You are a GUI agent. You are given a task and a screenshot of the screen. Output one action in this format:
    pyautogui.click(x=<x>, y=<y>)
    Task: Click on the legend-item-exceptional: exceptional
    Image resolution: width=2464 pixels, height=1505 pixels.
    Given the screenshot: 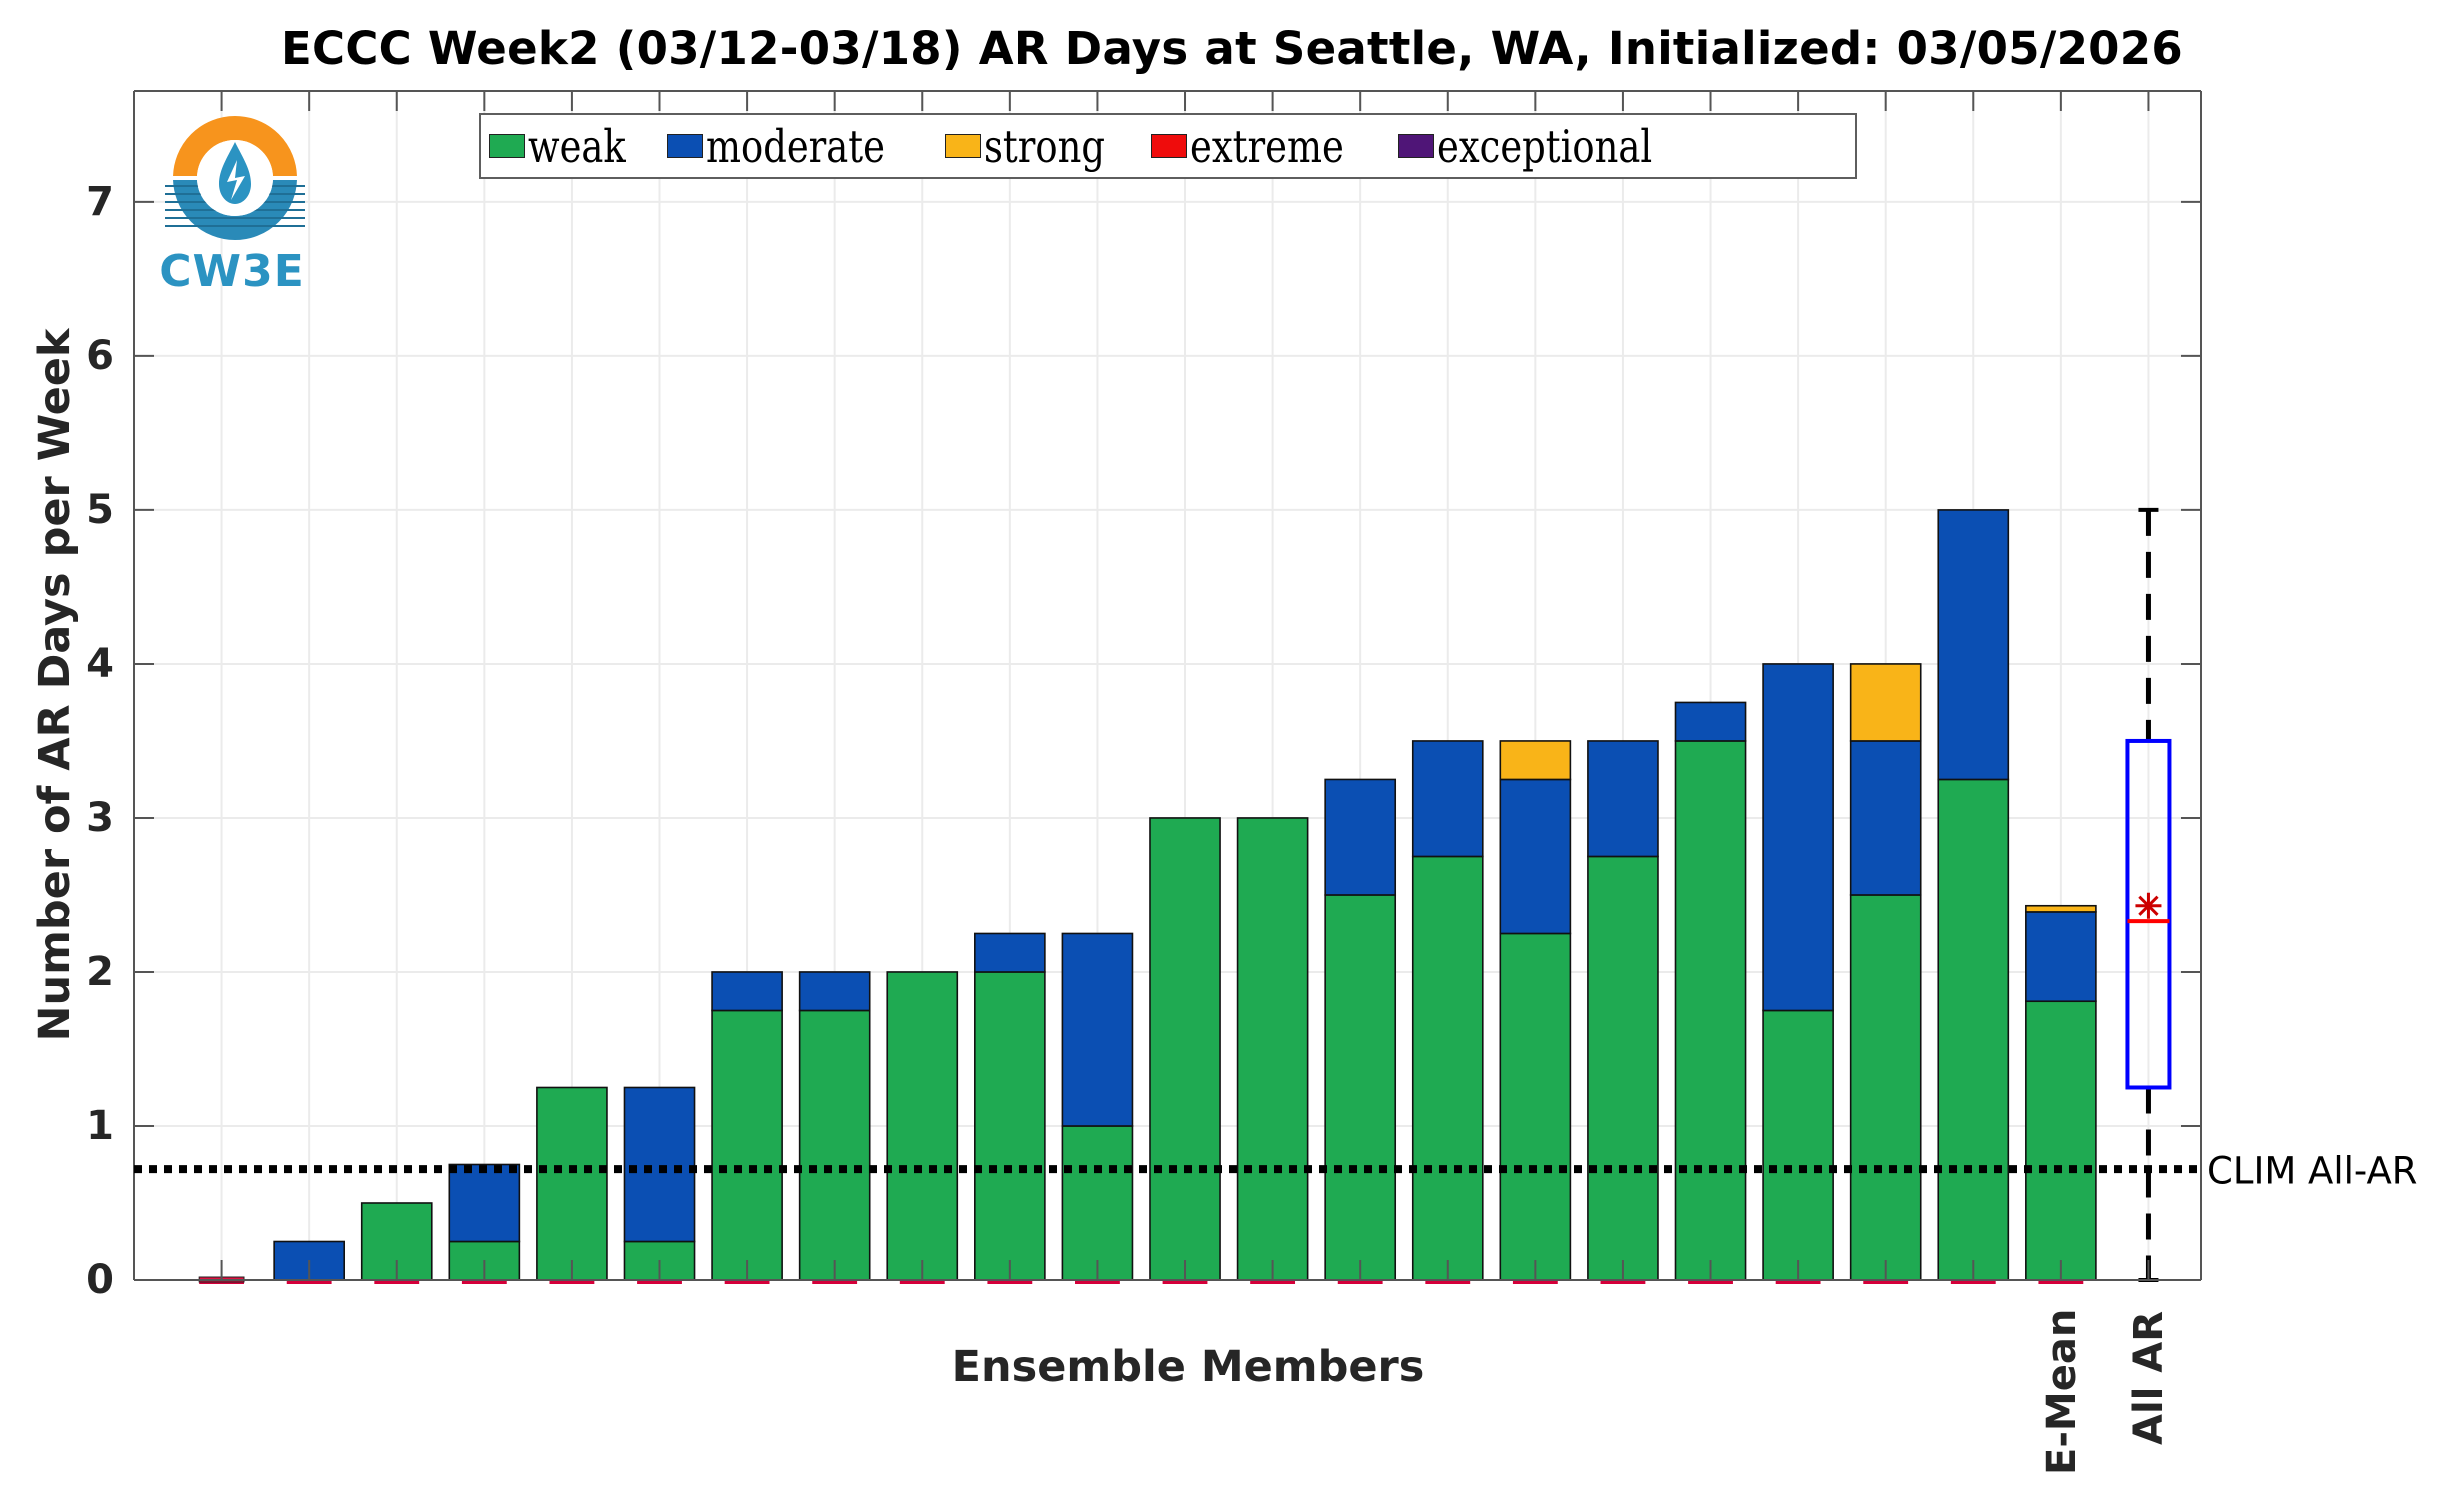 What is the action you would take?
    pyautogui.click(x=1539, y=146)
    